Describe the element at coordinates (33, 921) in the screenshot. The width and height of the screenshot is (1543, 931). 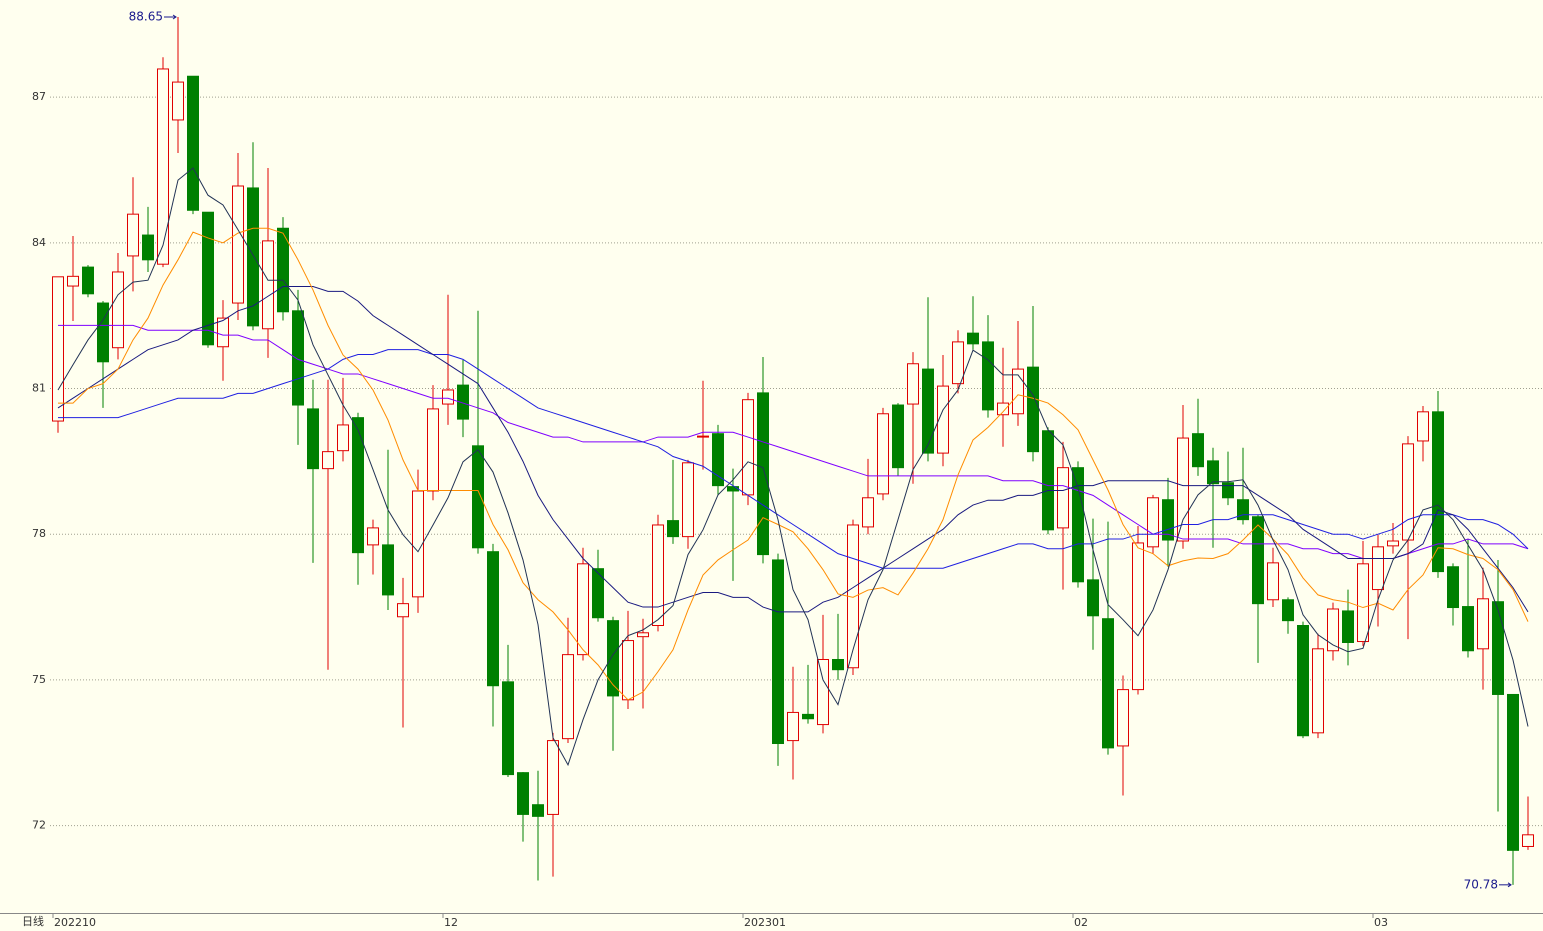
I see `period-label: 日线` at that location.